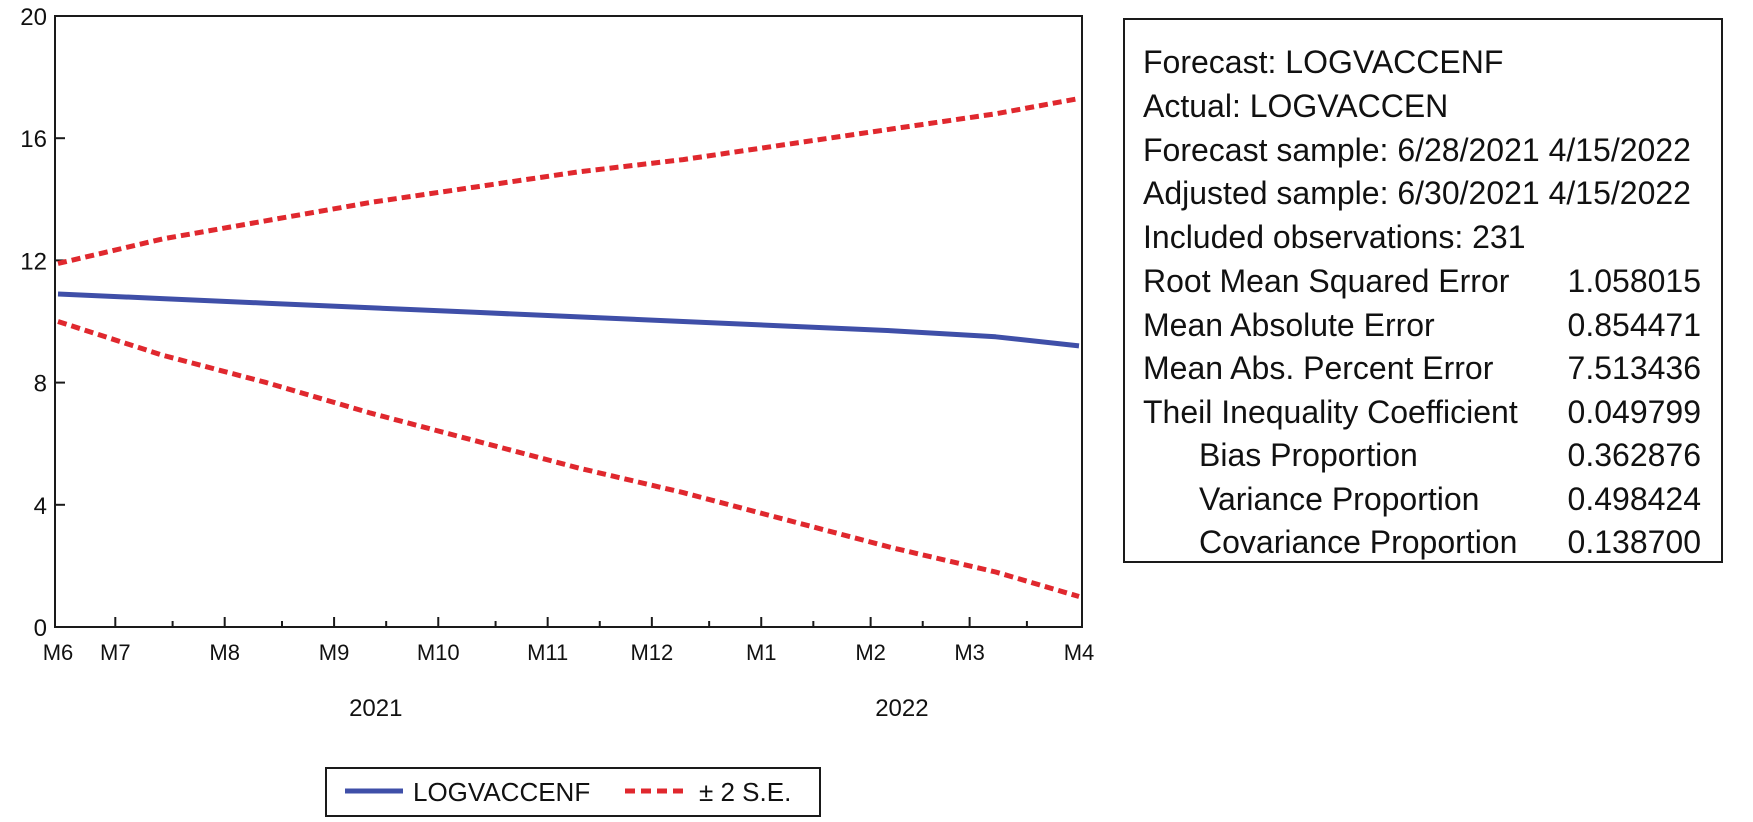 This screenshot has height=822, width=1753. What do you see at coordinates (42, 323) in the screenshot?
I see `y-axis: 0 4 8 12 16 20` at bounding box center [42, 323].